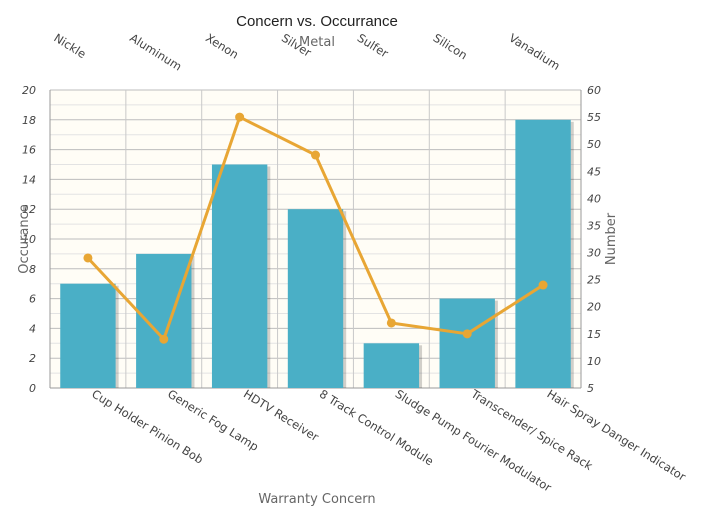  I want to click on y-tick-label: 16, so click(29, 150).